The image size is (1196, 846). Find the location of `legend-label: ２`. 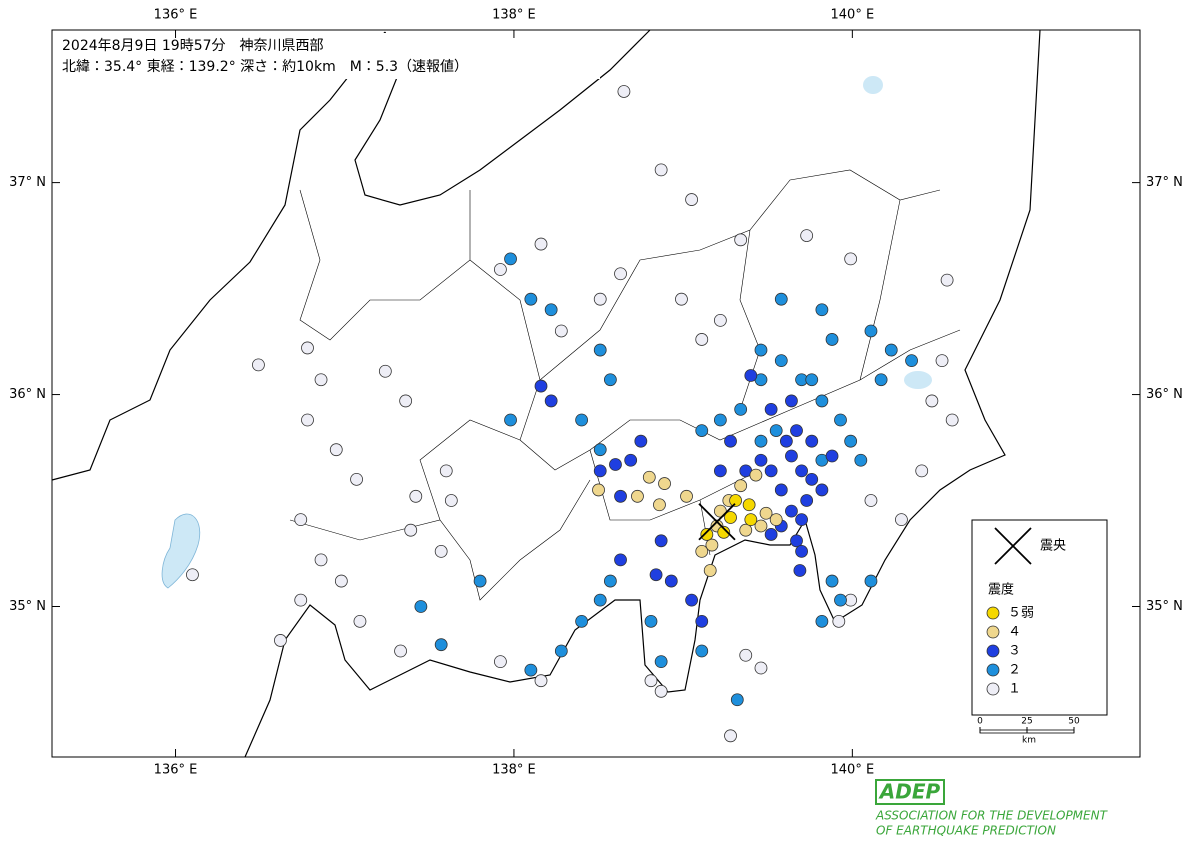

legend-label: ２ is located at coordinates (1014, 670).